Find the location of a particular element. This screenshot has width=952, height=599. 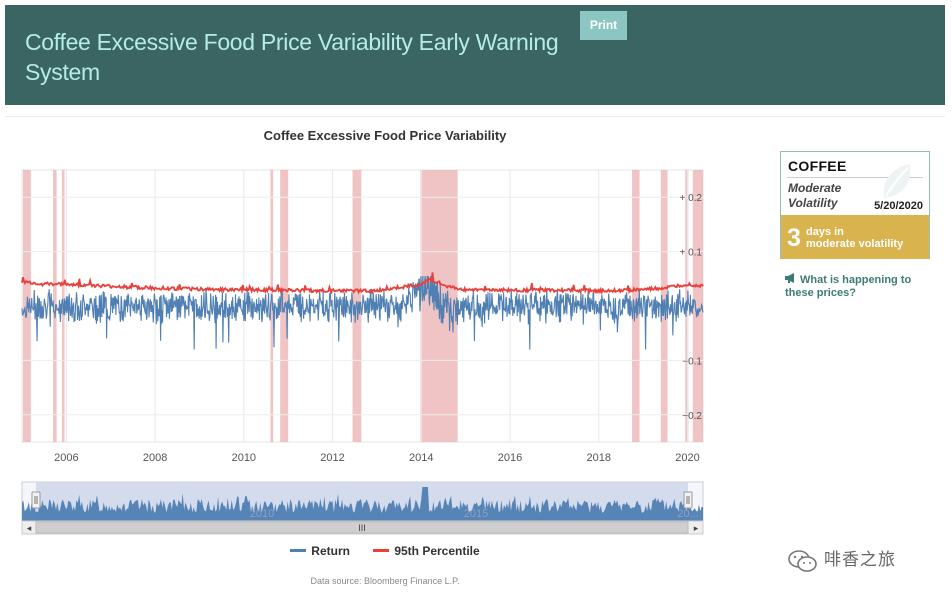

x-tick-label: 2008 is located at coordinates (155, 458).